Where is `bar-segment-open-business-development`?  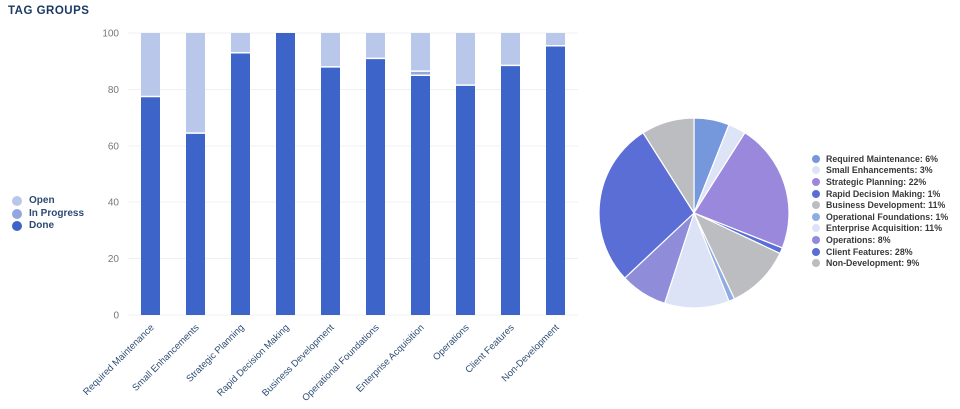
bar-segment-open-business-development is located at coordinates (330, 50).